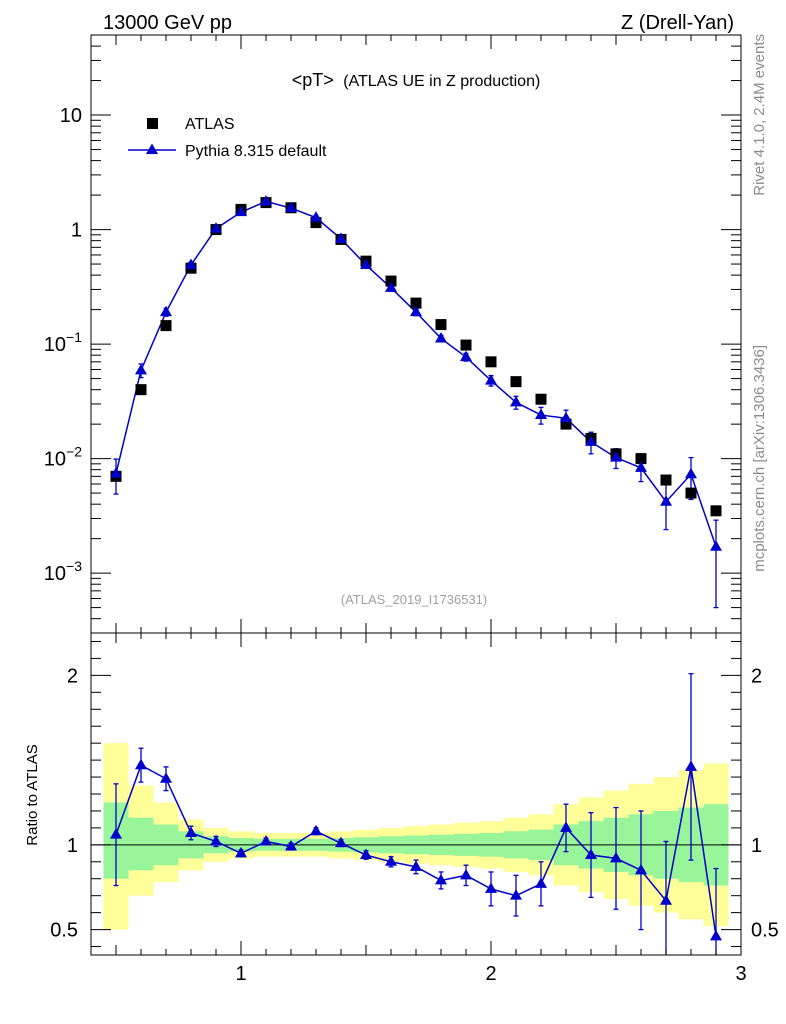 This screenshot has width=786, height=1024. What do you see at coordinates (416, 836) in the screenshot?
I see `ratio-uncertainty-bands` at bounding box center [416, 836].